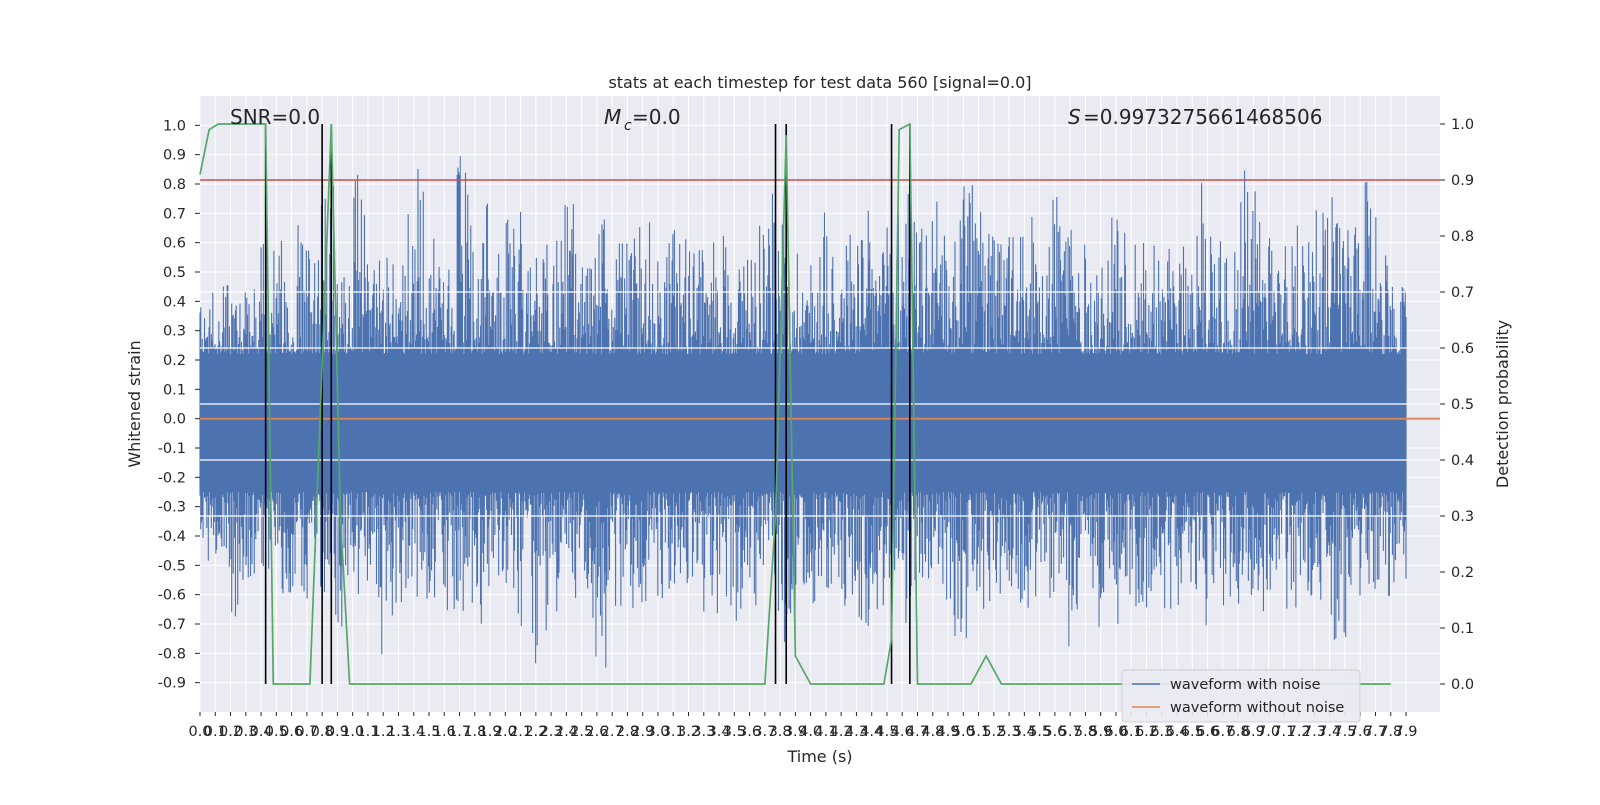 The image size is (1600, 805). I want to click on x-tick-label: 6.5, so click(1192, 732).